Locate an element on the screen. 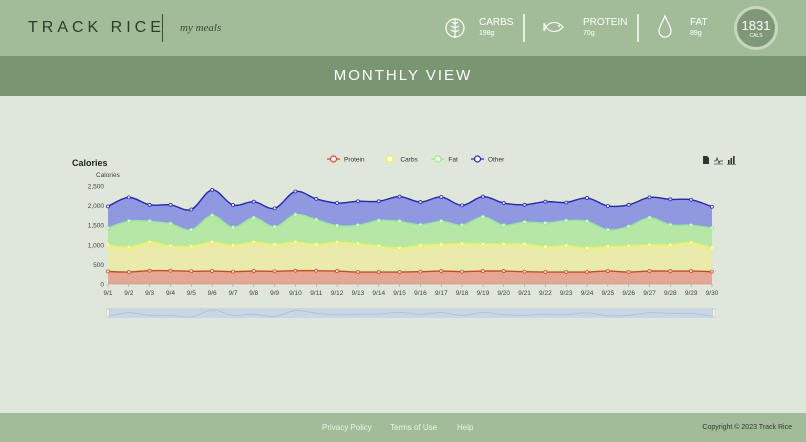  legend-item-carbs: Carbs is located at coordinates (400, 159).